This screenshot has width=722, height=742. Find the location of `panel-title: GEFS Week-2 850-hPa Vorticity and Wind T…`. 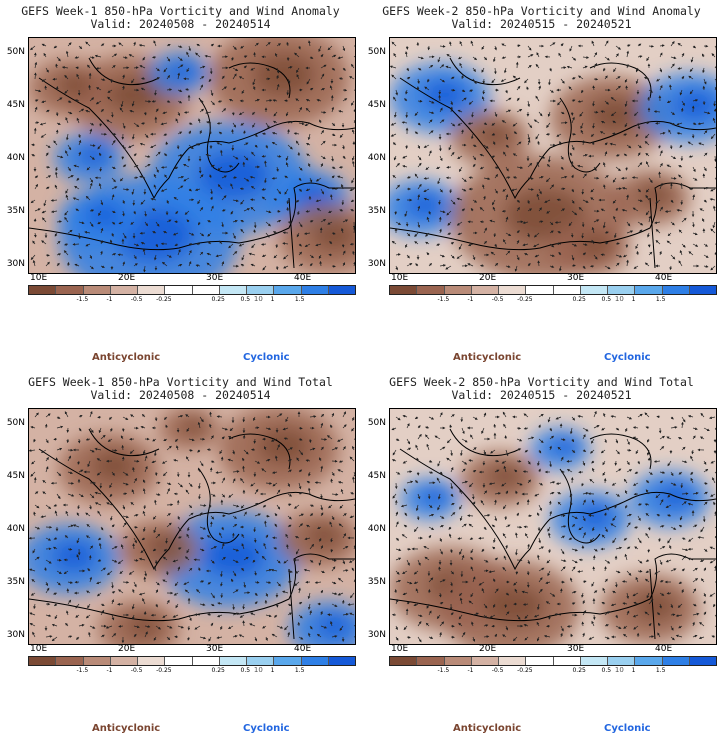

panel-title: GEFS Week-2 850-hPa Vorticity and Wind T… is located at coordinates (541, 382).